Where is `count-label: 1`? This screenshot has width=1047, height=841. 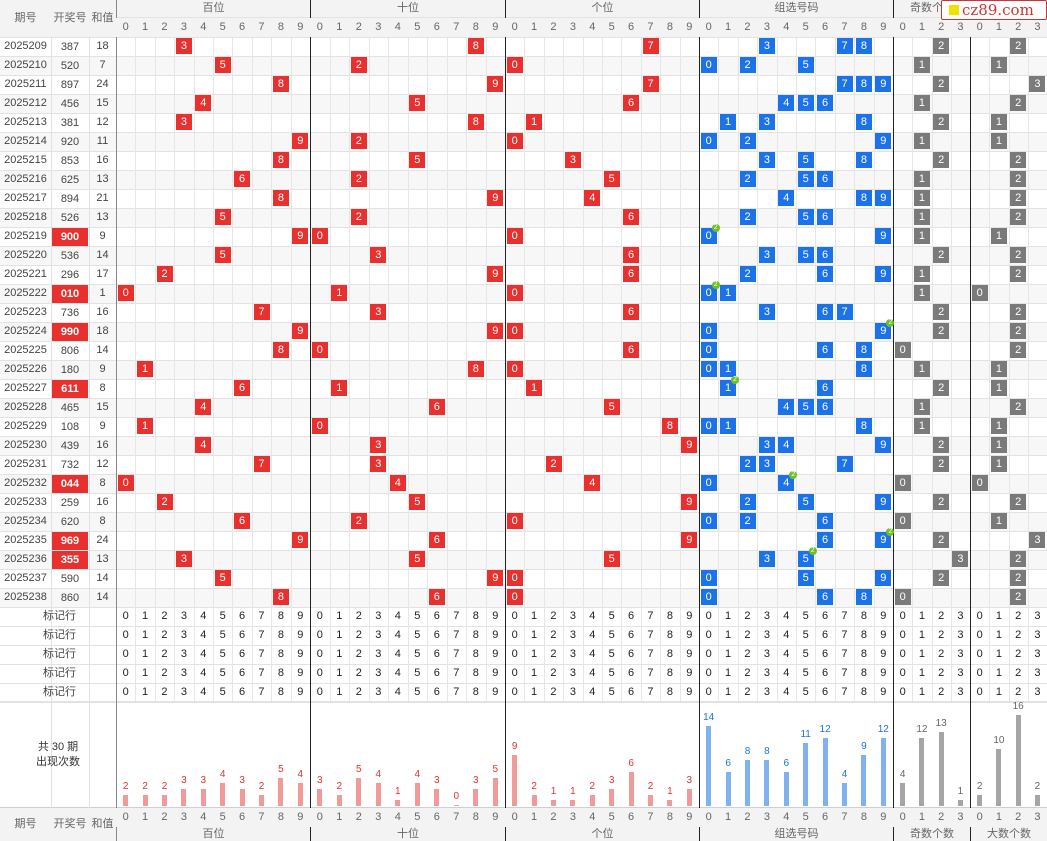 count-label: 1 is located at coordinates (553, 792).